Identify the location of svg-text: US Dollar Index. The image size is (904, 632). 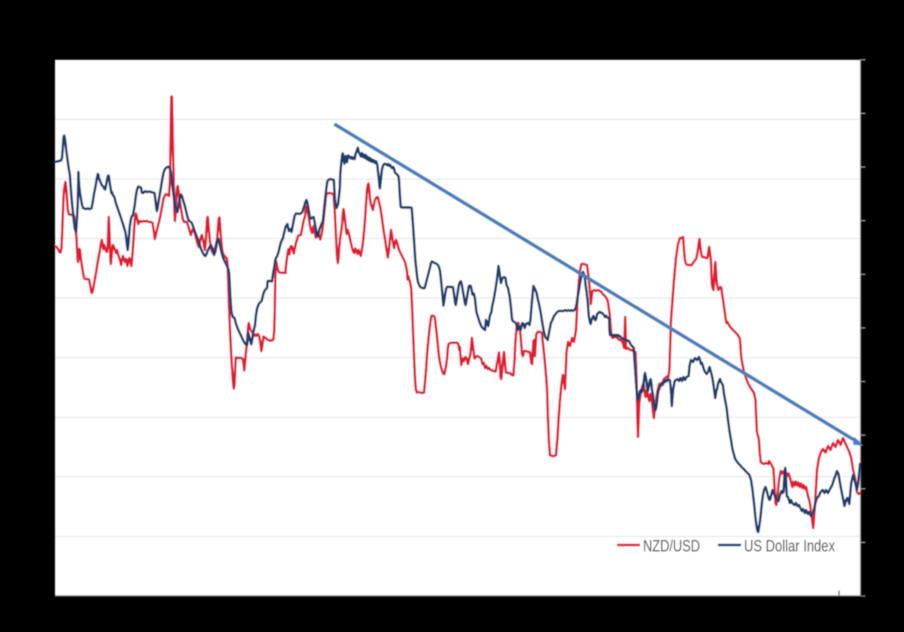
(789, 546).